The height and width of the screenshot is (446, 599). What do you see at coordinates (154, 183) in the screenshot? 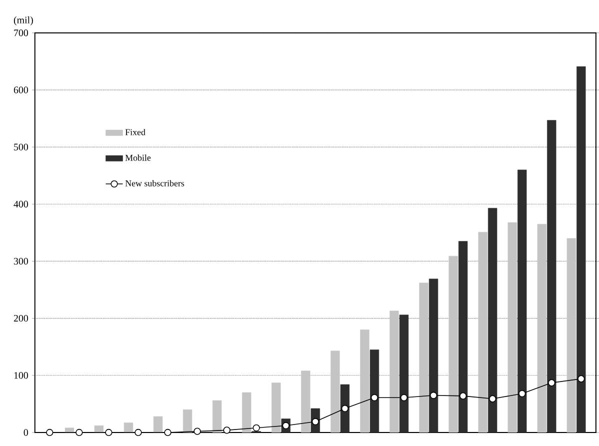
I see `legend-label: New subscribers` at bounding box center [154, 183].